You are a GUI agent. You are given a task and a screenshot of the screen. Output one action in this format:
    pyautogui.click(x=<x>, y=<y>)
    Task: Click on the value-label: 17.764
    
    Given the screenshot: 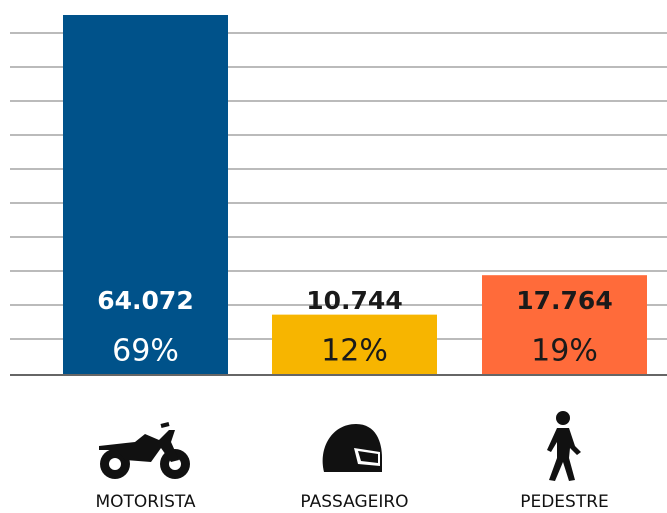 What is the action you would take?
    pyautogui.click(x=564, y=300)
    